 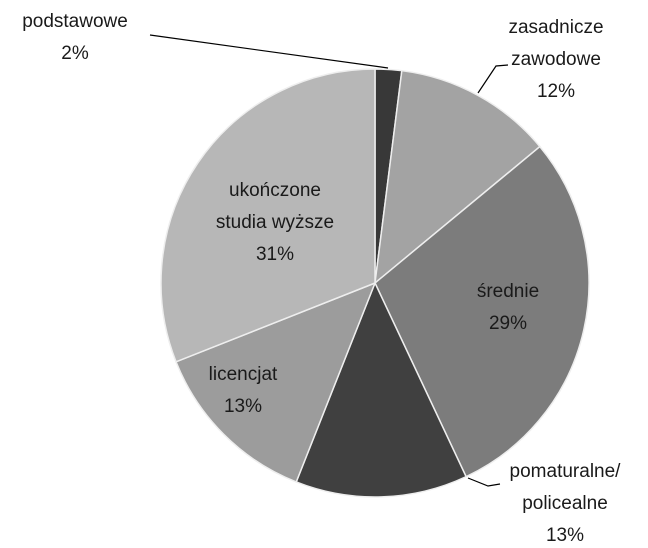 I want to click on slice-label: zasadnicze zawodowe 12%, so click(x=555, y=60).